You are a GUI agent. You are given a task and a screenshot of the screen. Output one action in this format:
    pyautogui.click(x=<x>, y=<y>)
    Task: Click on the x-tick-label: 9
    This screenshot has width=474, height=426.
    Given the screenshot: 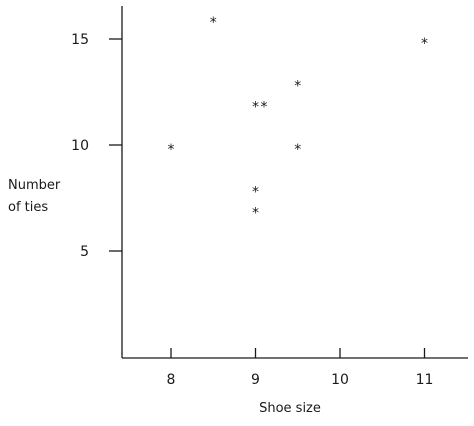 What is the action you would take?
    pyautogui.click(x=255, y=380)
    